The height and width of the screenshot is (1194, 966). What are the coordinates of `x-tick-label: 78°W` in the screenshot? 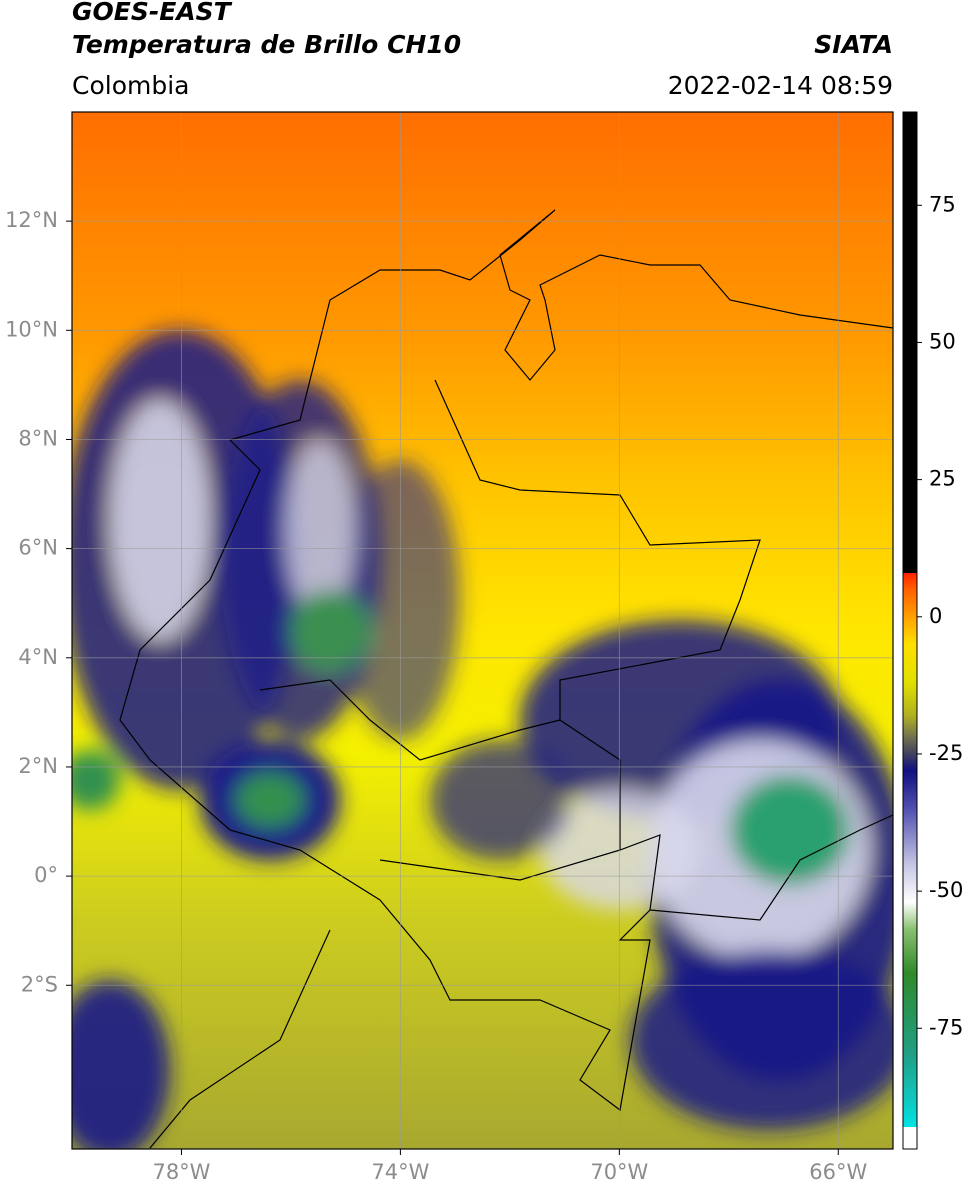 It's located at (181, 1172).